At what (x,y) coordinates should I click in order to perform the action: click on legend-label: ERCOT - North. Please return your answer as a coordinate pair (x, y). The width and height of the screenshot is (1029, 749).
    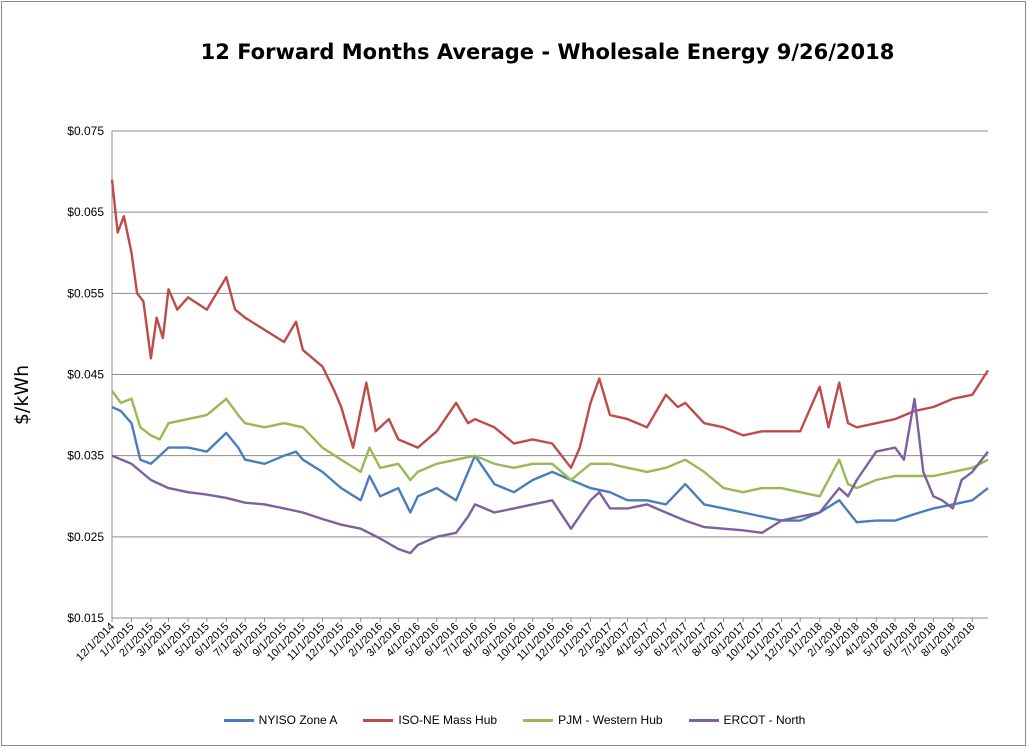
    Looking at the image, I should click on (764, 720).